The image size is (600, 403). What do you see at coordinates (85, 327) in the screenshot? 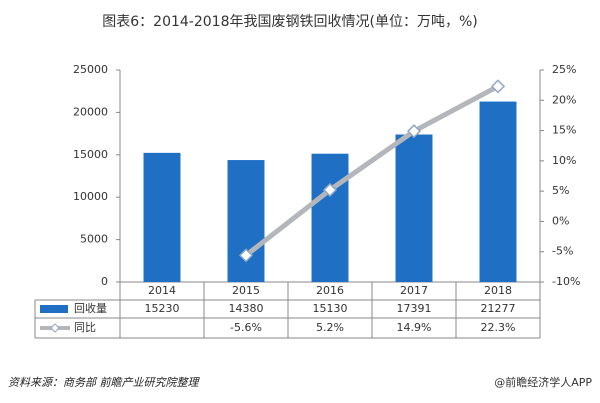
I see `legend-label: 同比` at bounding box center [85, 327].